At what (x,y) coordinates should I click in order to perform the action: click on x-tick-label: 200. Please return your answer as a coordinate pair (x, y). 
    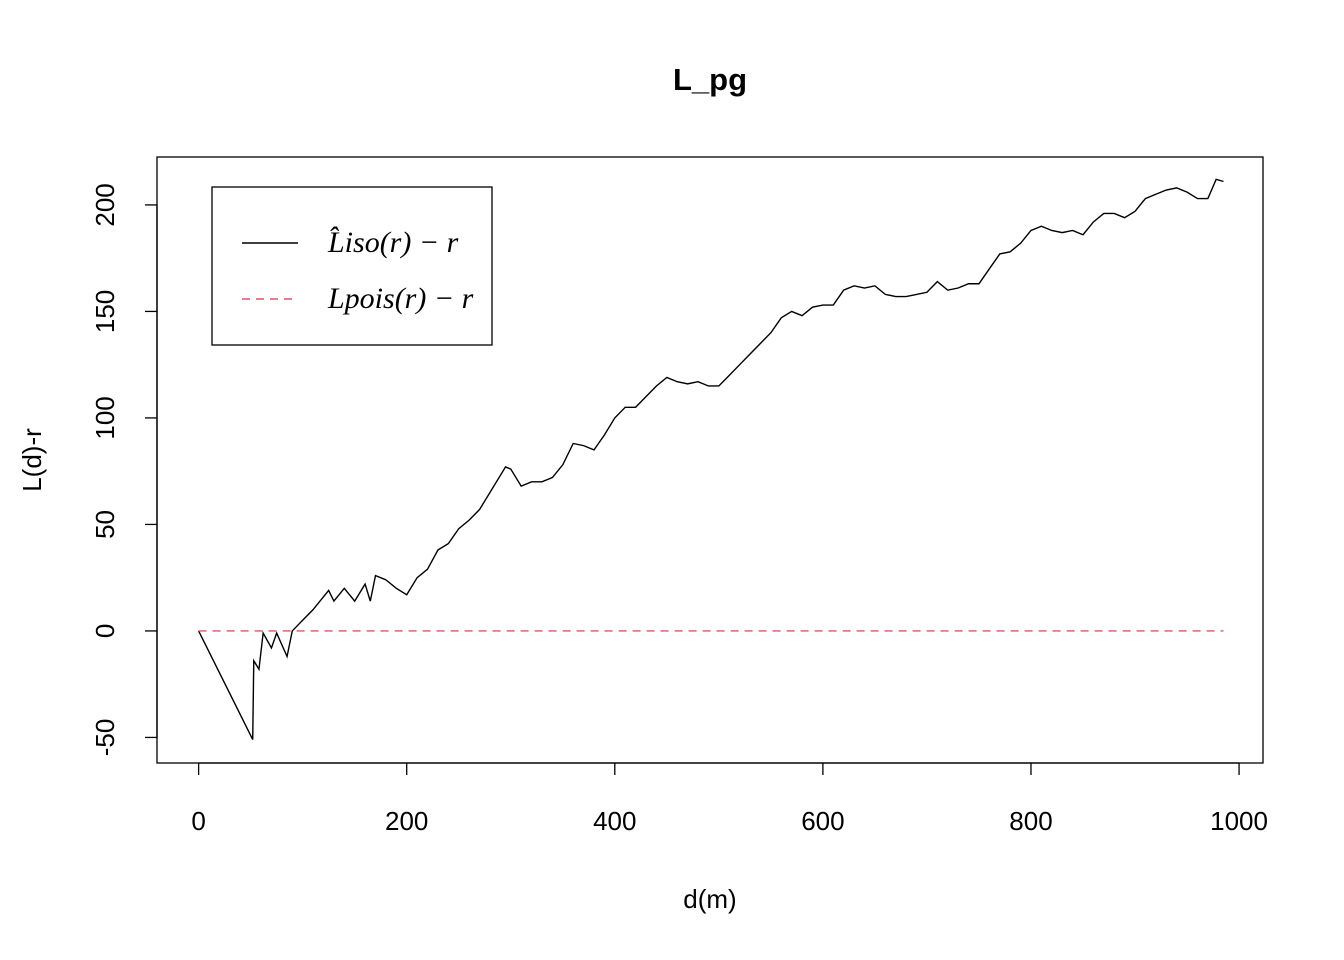
    Looking at the image, I should click on (406, 821).